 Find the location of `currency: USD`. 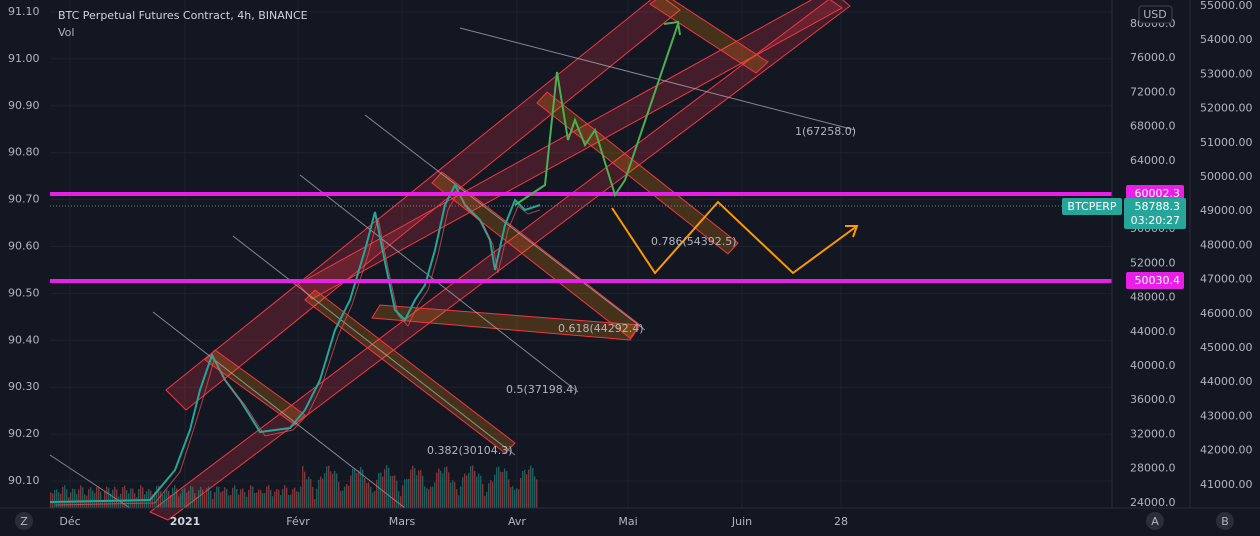

currency: USD is located at coordinates (1155, 14).